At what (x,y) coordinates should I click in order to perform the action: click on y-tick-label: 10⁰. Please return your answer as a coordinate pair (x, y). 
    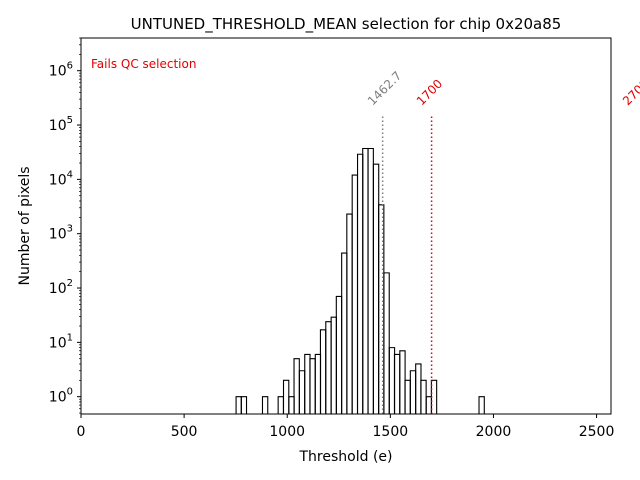
    Looking at the image, I should click on (61, 396).